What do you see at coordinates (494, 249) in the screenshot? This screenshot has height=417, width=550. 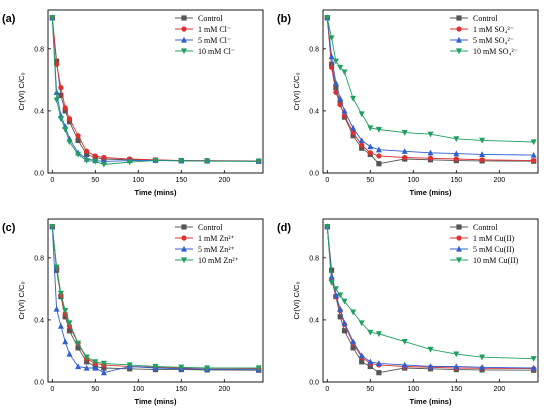 I see `legend-entry: 5 mM Cu(II)` at bounding box center [494, 249].